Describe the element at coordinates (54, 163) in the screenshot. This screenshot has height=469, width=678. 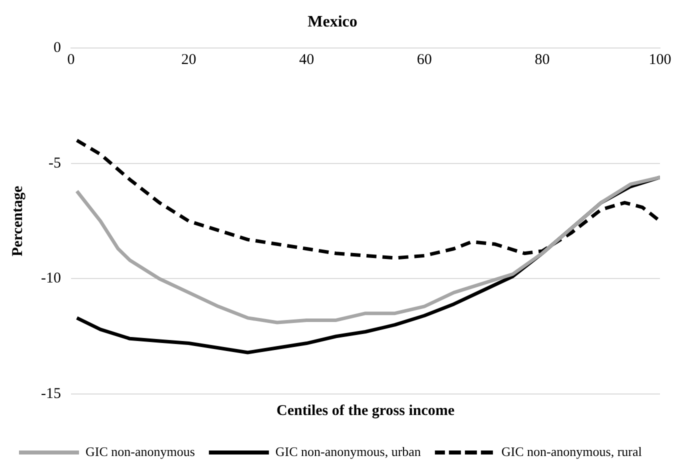
I see `y-tick-label: -5` at that location.